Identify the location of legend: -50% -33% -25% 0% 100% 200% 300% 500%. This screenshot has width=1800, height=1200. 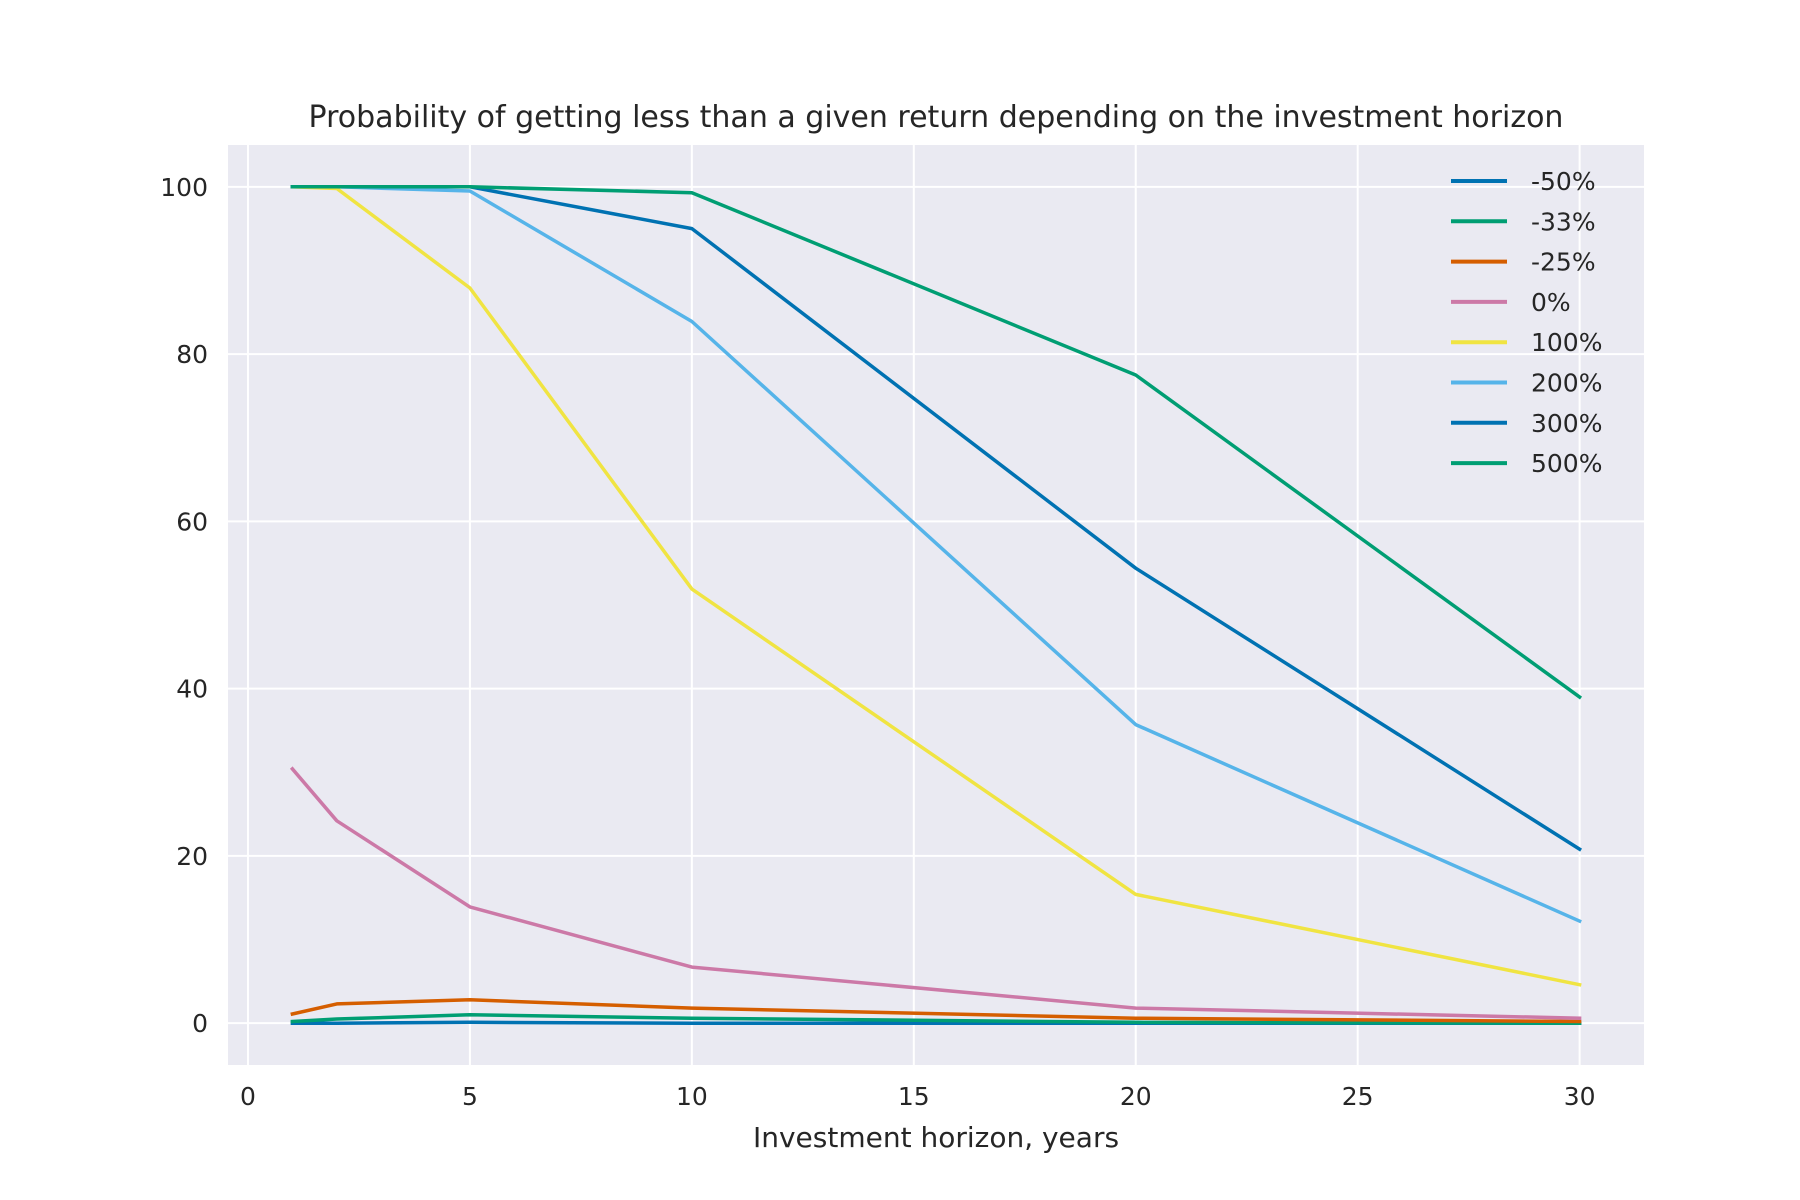
(1526, 322).